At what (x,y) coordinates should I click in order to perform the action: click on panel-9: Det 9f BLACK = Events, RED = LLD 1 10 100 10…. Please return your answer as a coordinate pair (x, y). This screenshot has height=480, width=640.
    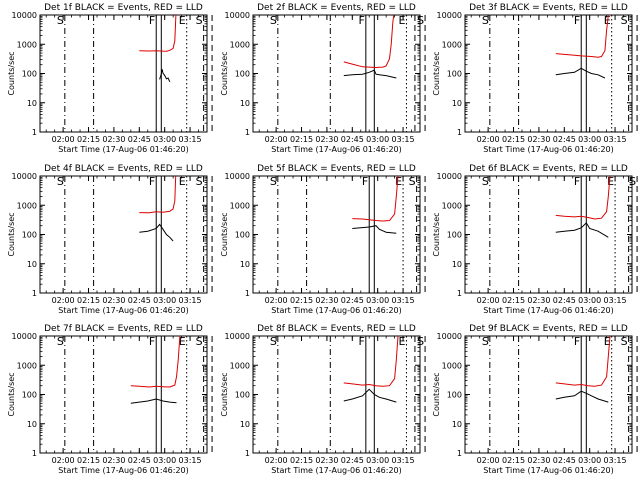
    Looking at the image, I should click on (535, 399).